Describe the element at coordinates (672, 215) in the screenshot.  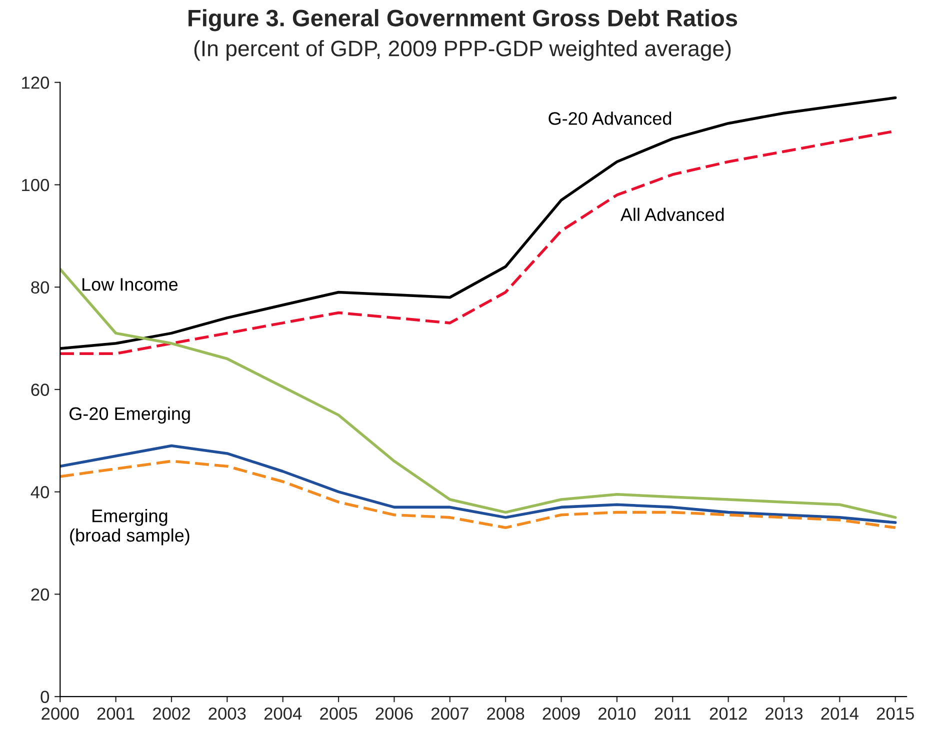
I see `series-label: All Advanced` at that location.